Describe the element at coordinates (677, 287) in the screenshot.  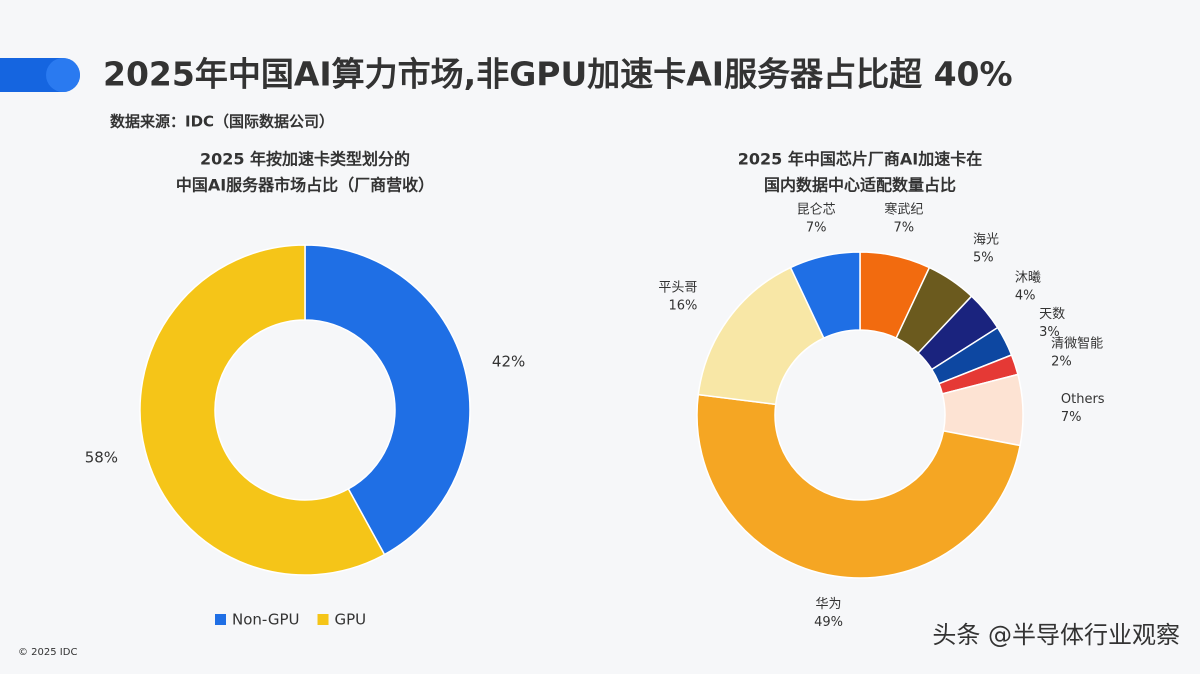
I see `category-label: 平头哥` at that location.